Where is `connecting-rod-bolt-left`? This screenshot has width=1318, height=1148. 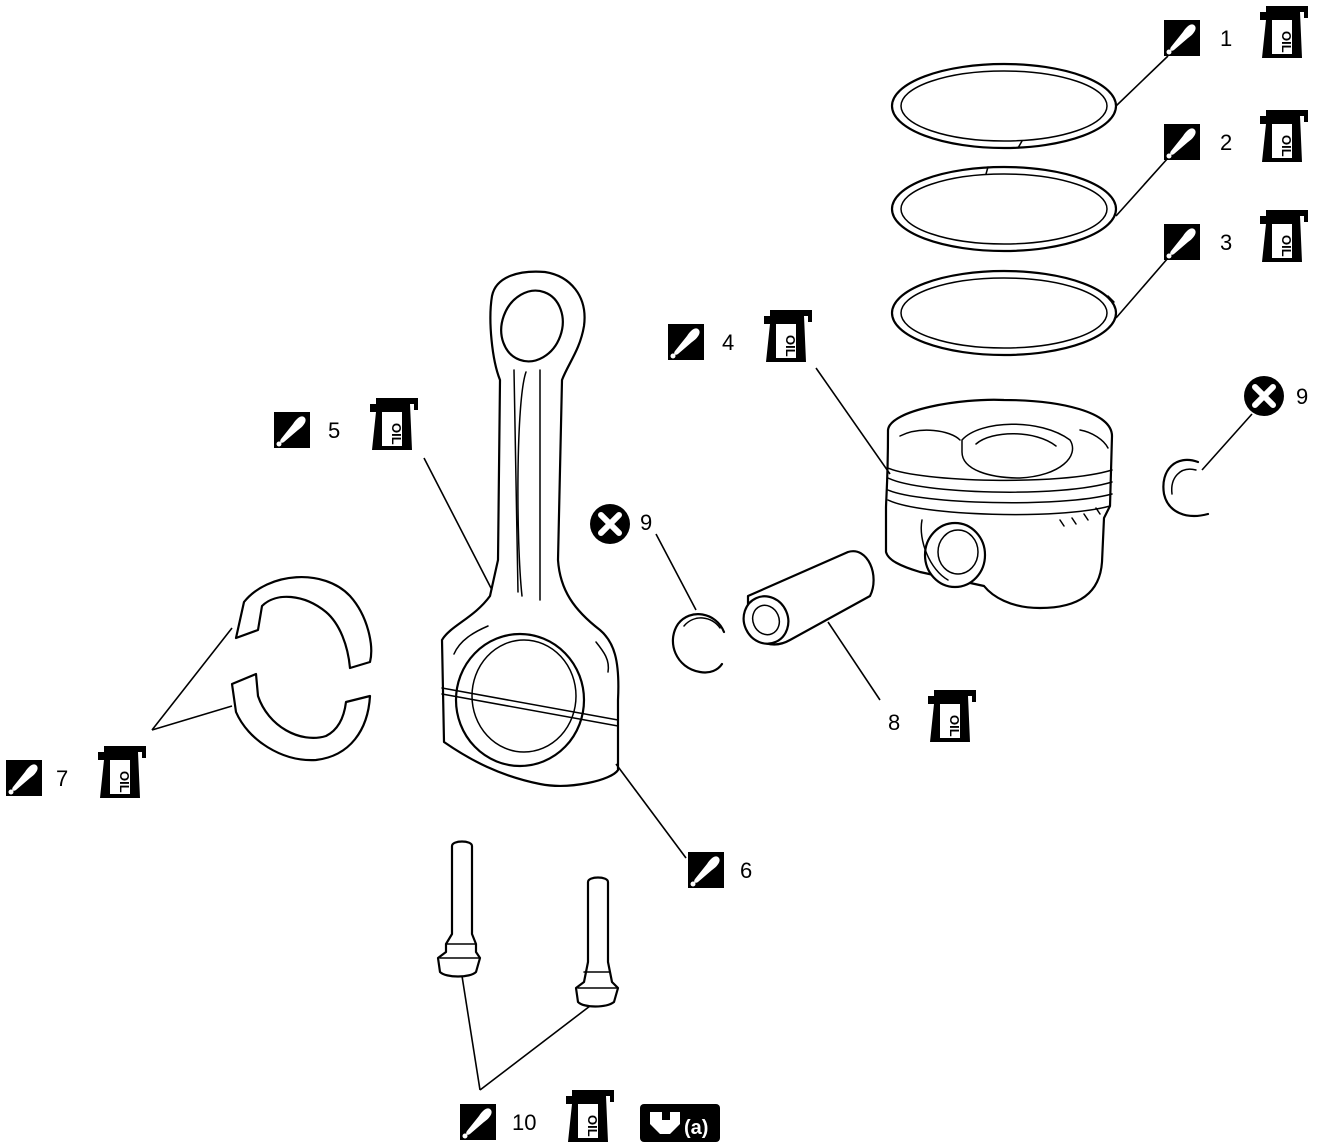 connecting-rod-bolt-left is located at coordinates (459, 909).